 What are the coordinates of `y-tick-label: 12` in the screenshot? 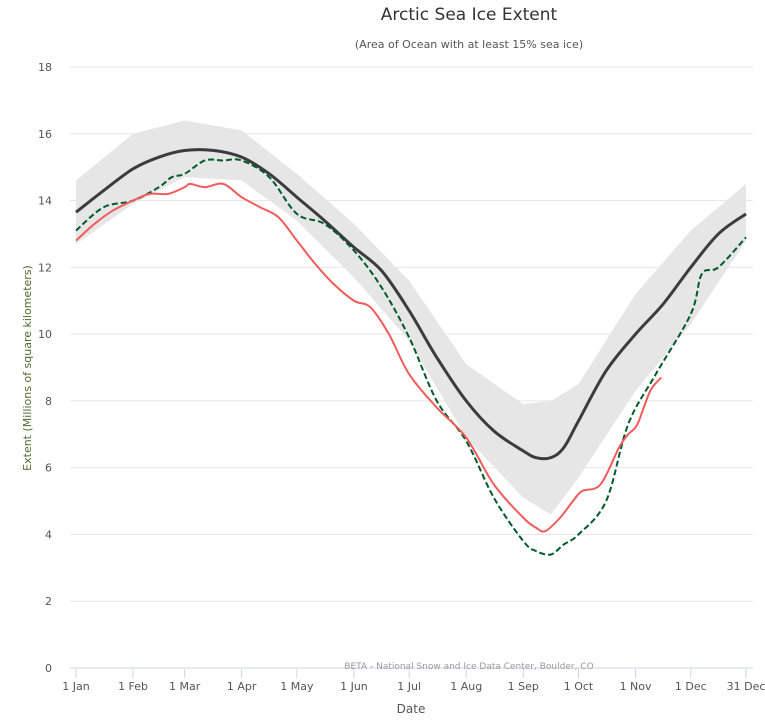 It's located at (45, 267).